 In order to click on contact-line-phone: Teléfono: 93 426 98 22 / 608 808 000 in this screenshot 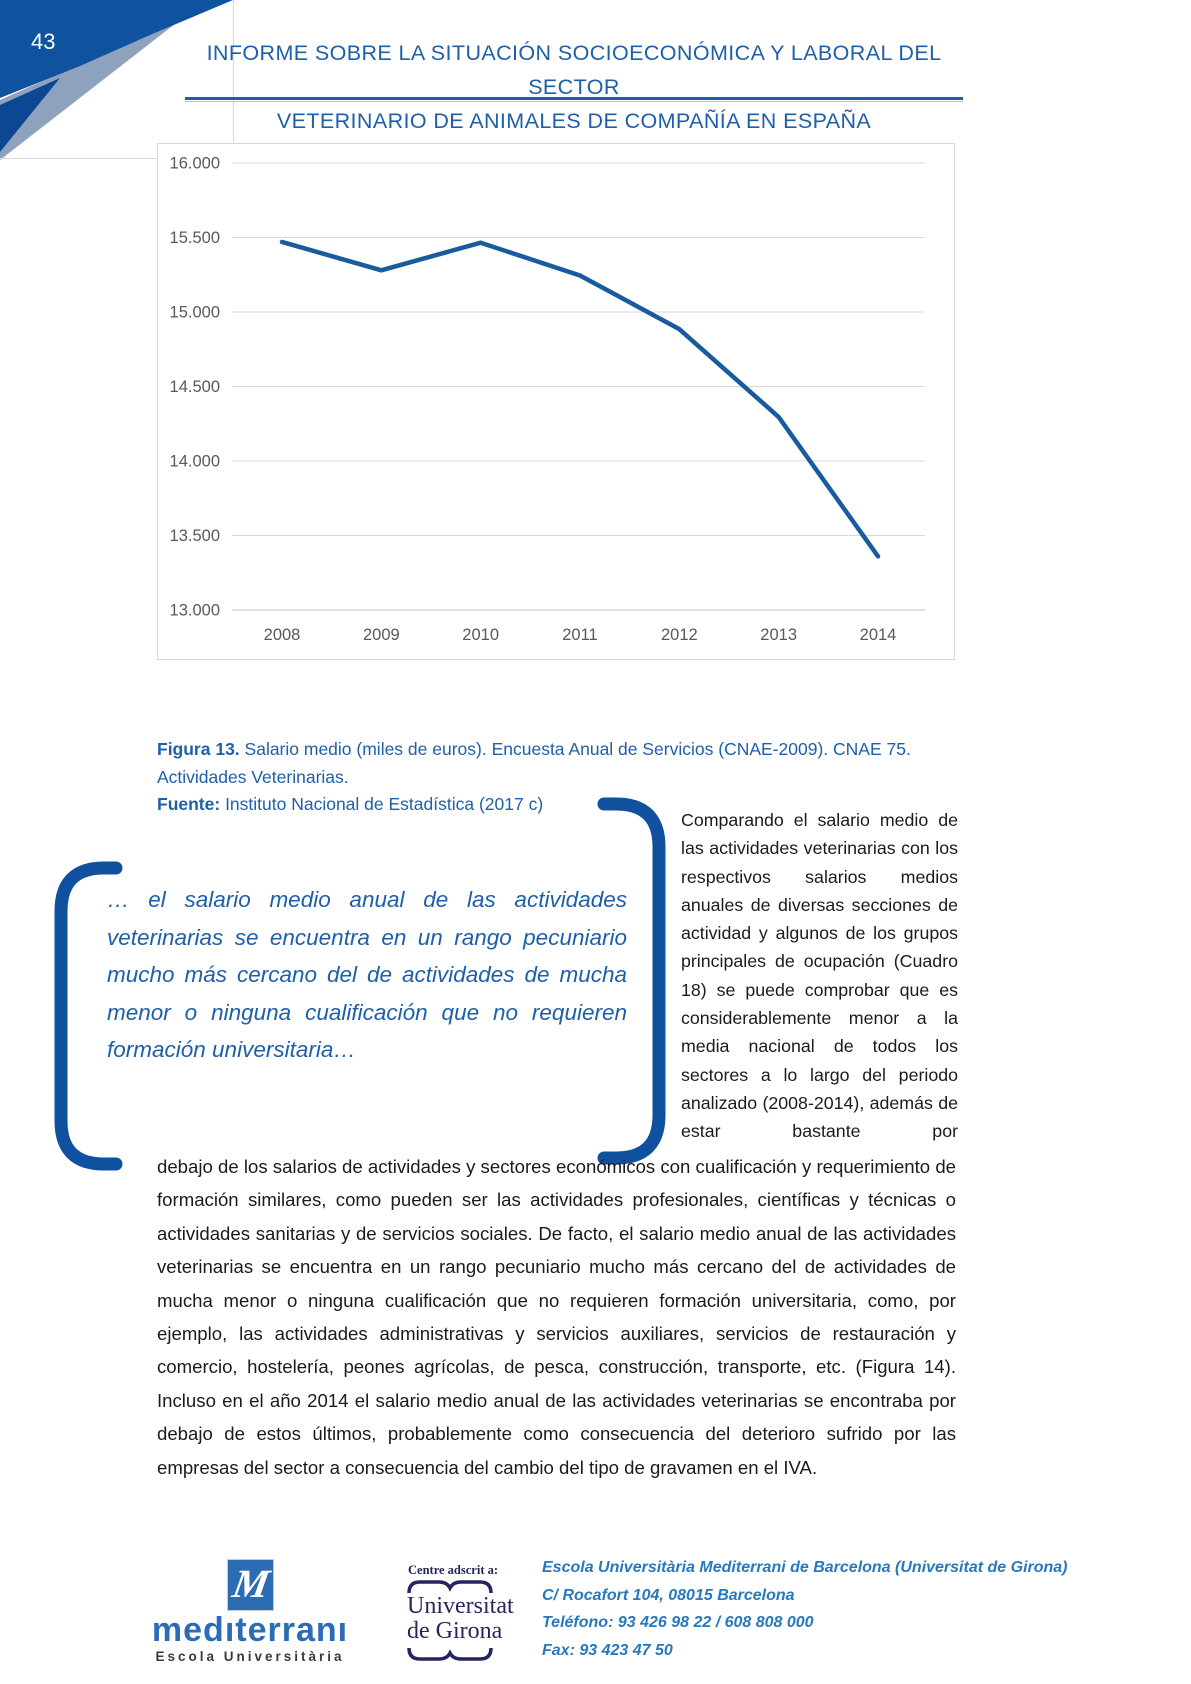, I will do `click(678, 1622)`.